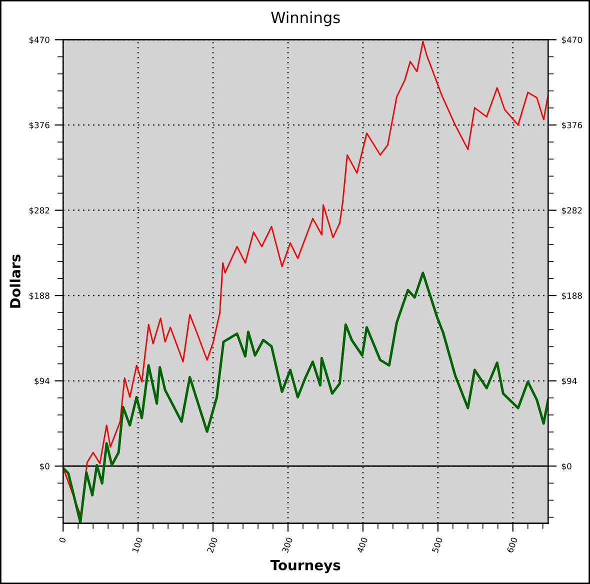 This screenshot has height=584, width=590. Describe the element at coordinates (437, 545) in the screenshot. I see `x-tick-label: 500` at that location.